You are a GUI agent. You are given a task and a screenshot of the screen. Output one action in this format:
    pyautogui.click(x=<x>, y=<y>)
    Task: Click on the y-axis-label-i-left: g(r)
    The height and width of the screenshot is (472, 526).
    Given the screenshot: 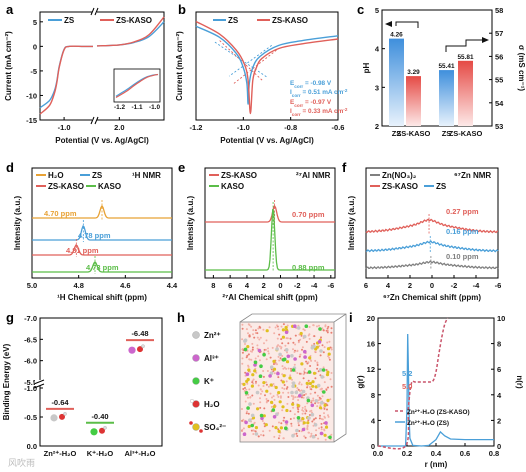 What is the action you would take?
    pyautogui.click(x=360, y=382)
    